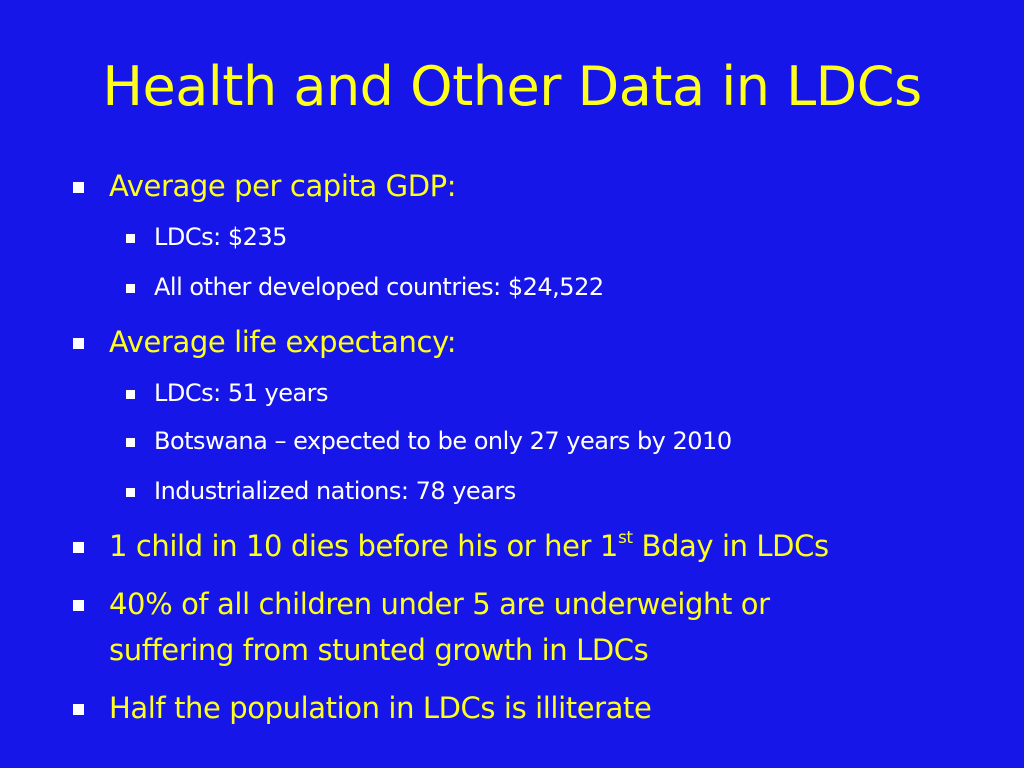  What do you see at coordinates (625, 538) in the screenshot?
I see `ordinal-superscript: st` at bounding box center [625, 538].